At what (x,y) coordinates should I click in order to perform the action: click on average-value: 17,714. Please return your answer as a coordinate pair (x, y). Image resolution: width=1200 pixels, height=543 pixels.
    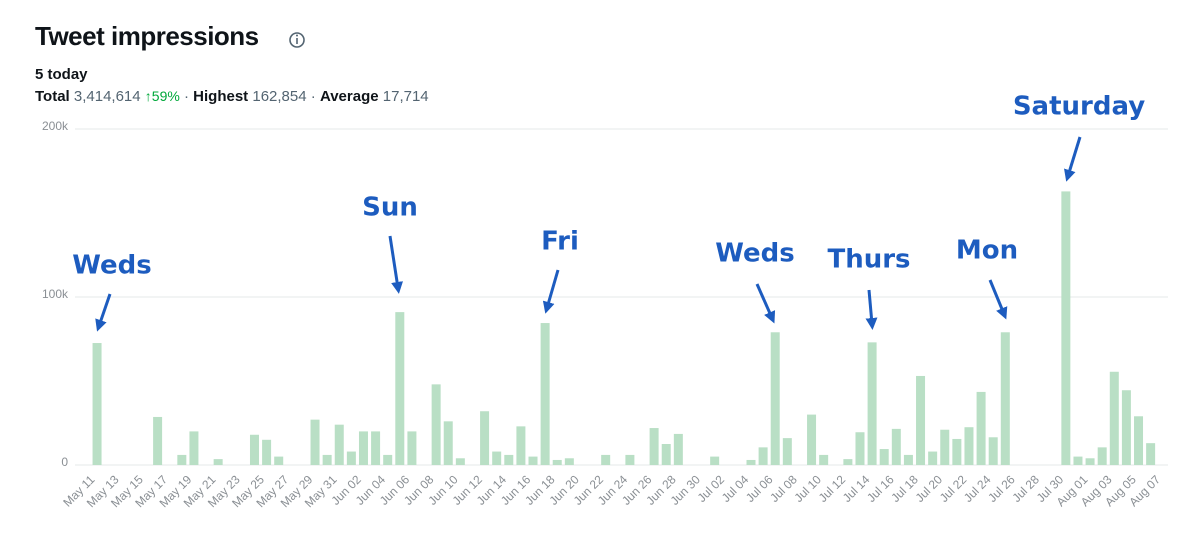
    Looking at the image, I should click on (406, 96).